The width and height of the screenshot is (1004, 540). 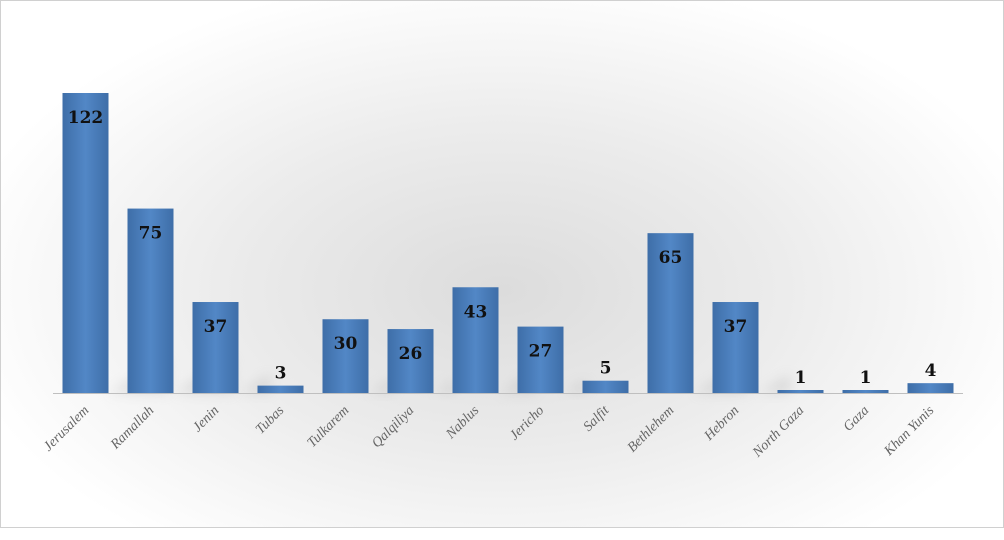 What do you see at coordinates (270, 420) in the screenshot?
I see `x-tick-label: Tubas` at bounding box center [270, 420].